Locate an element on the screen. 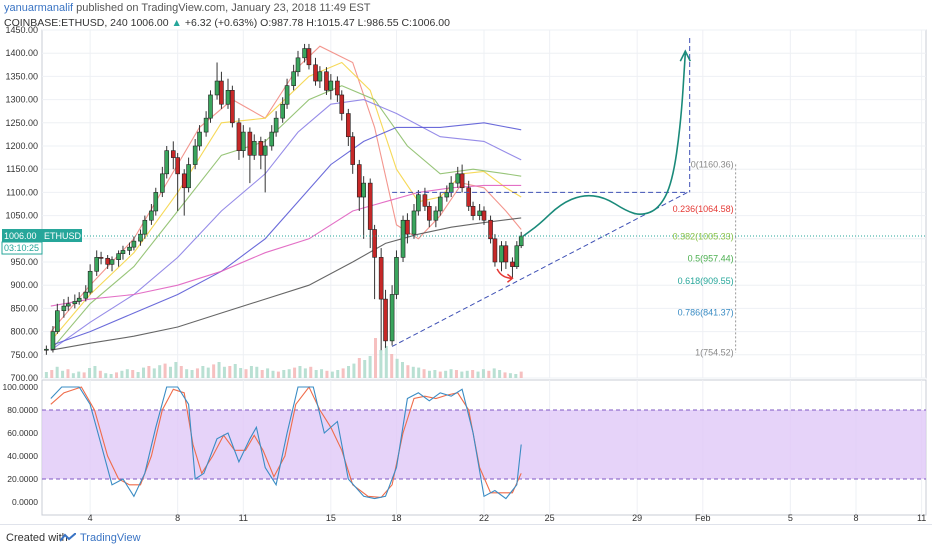 Image resolution: width=932 pixels, height=551 pixels. fib-level-label: 0.236(1064.58) is located at coordinates (703, 209).